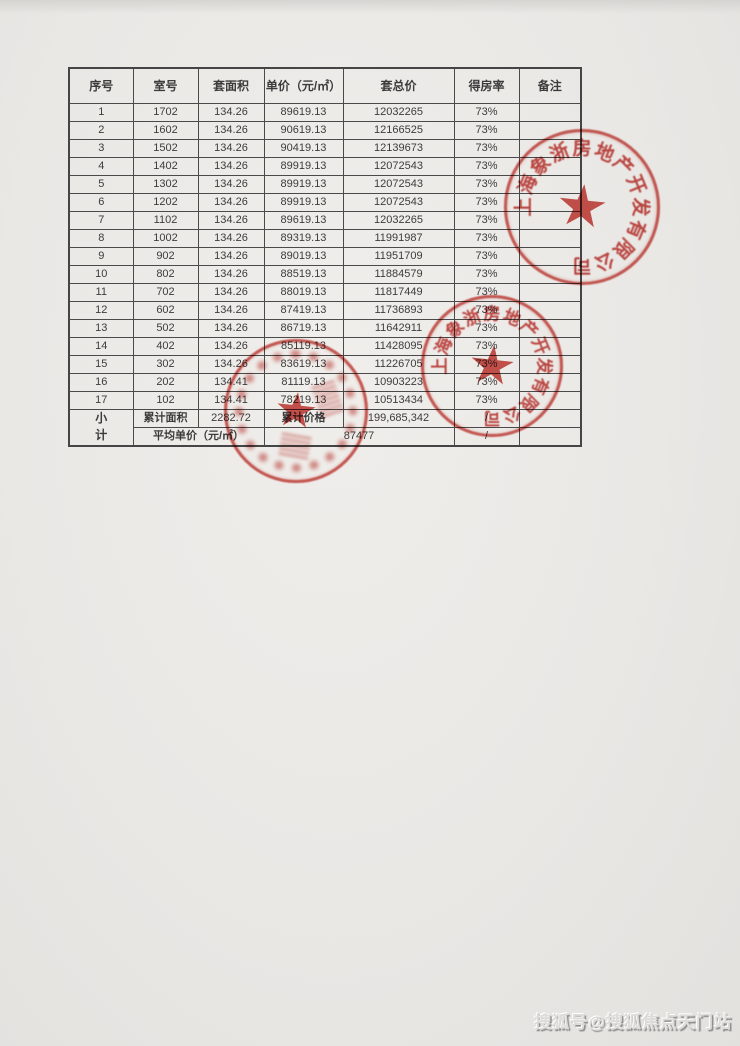 This screenshot has width=740, height=1046. Describe the element at coordinates (165, 148) in the screenshot. I see `table-cell: 1502` at that location.